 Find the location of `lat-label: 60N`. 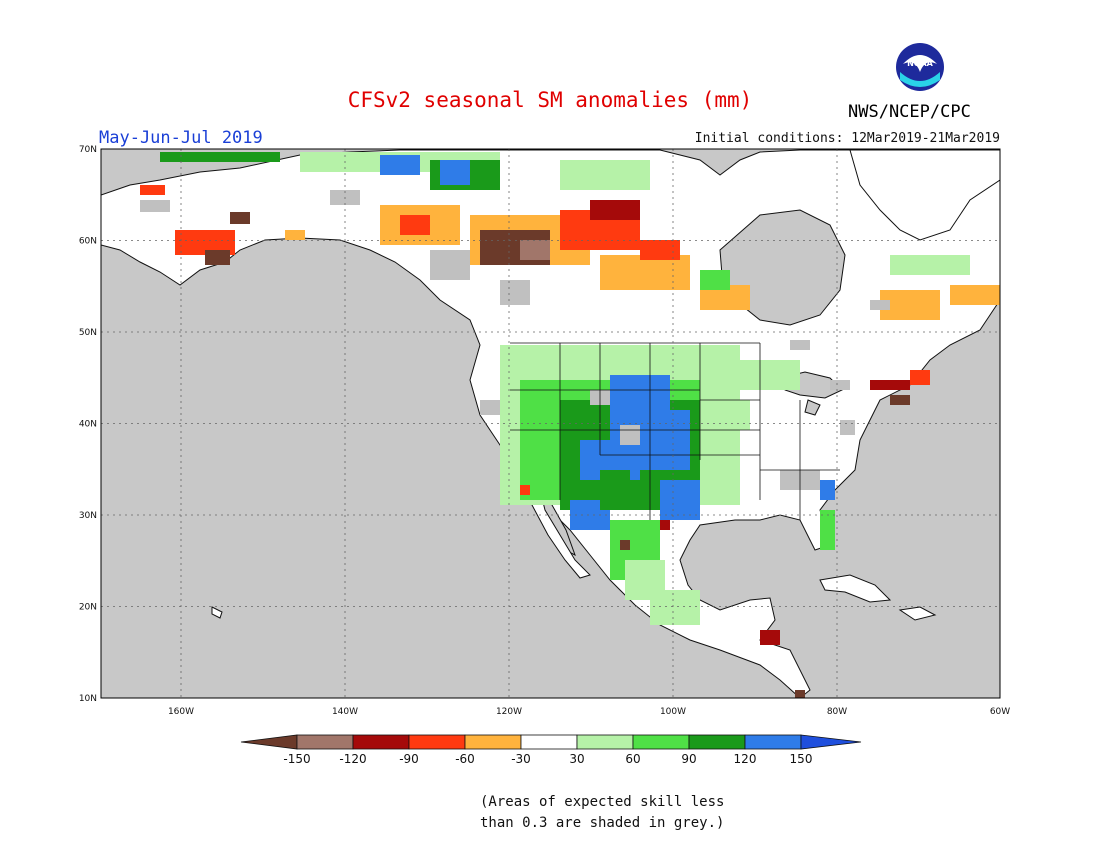

lat-label: 60N is located at coordinates (88, 242).